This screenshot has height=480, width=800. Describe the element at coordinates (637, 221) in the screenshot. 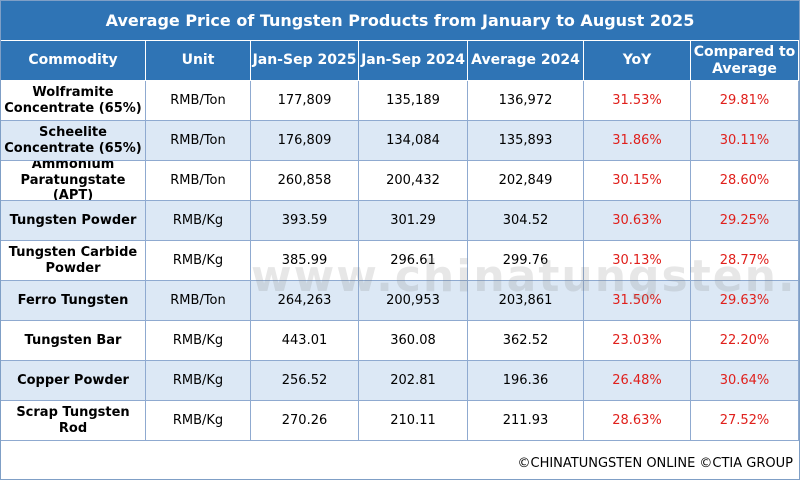

I see `data-cell: 30.63%` at that location.